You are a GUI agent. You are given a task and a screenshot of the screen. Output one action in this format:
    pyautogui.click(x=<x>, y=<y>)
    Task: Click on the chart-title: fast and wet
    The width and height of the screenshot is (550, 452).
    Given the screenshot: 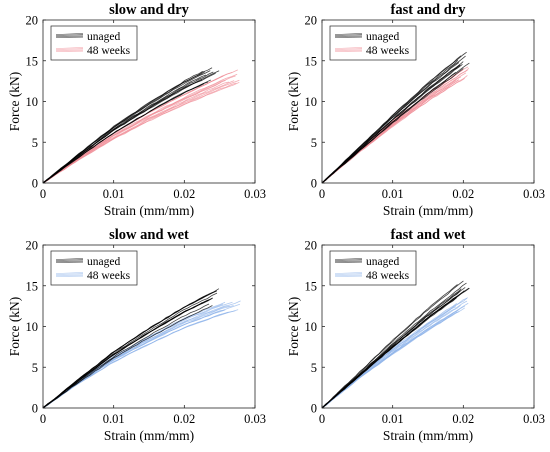 What is the action you would take?
    pyautogui.click(x=428, y=235)
    